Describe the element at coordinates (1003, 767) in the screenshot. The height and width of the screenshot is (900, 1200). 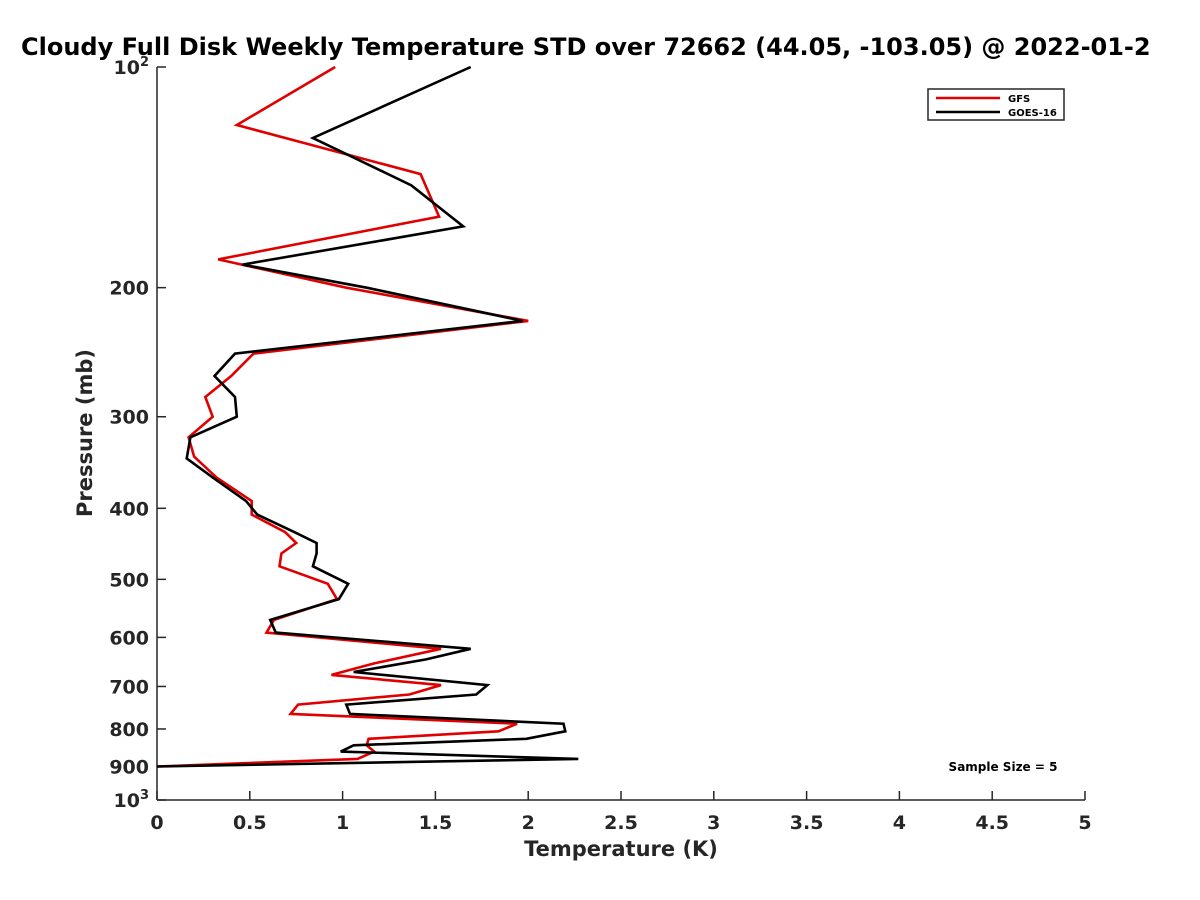
I see `sample-size-annotation: Sample Size = 5` at that location.